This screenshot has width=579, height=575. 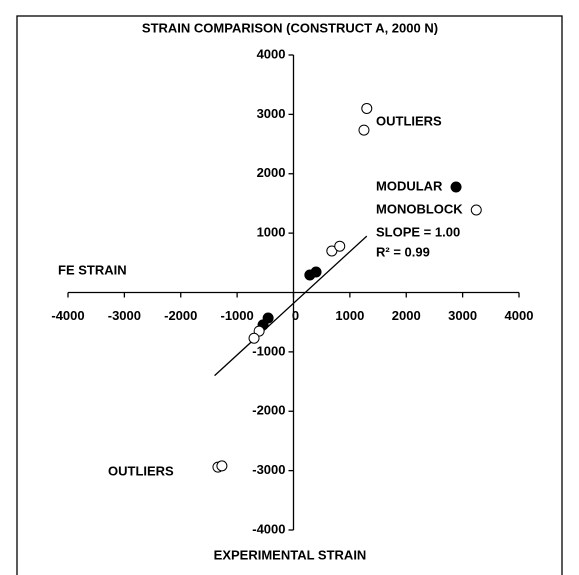 What do you see at coordinates (268, 410) in the screenshot?
I see `y-tick-label: -2000` at bounding box center [268, 410].